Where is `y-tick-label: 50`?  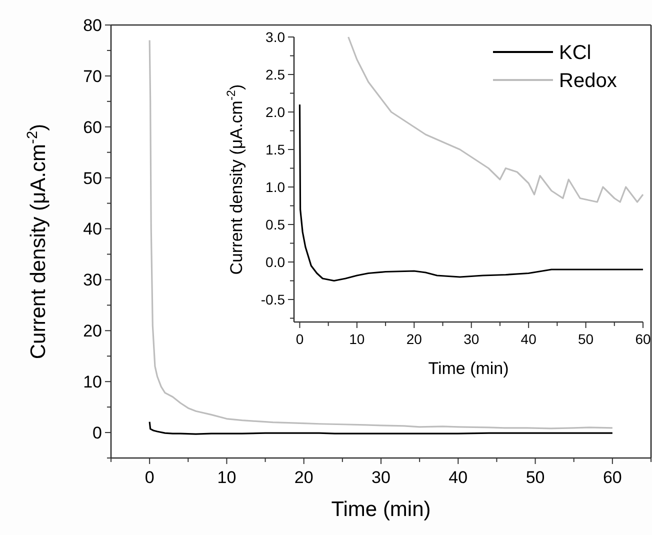
y-tick-label: 50 is located at coordinates (92, 178).